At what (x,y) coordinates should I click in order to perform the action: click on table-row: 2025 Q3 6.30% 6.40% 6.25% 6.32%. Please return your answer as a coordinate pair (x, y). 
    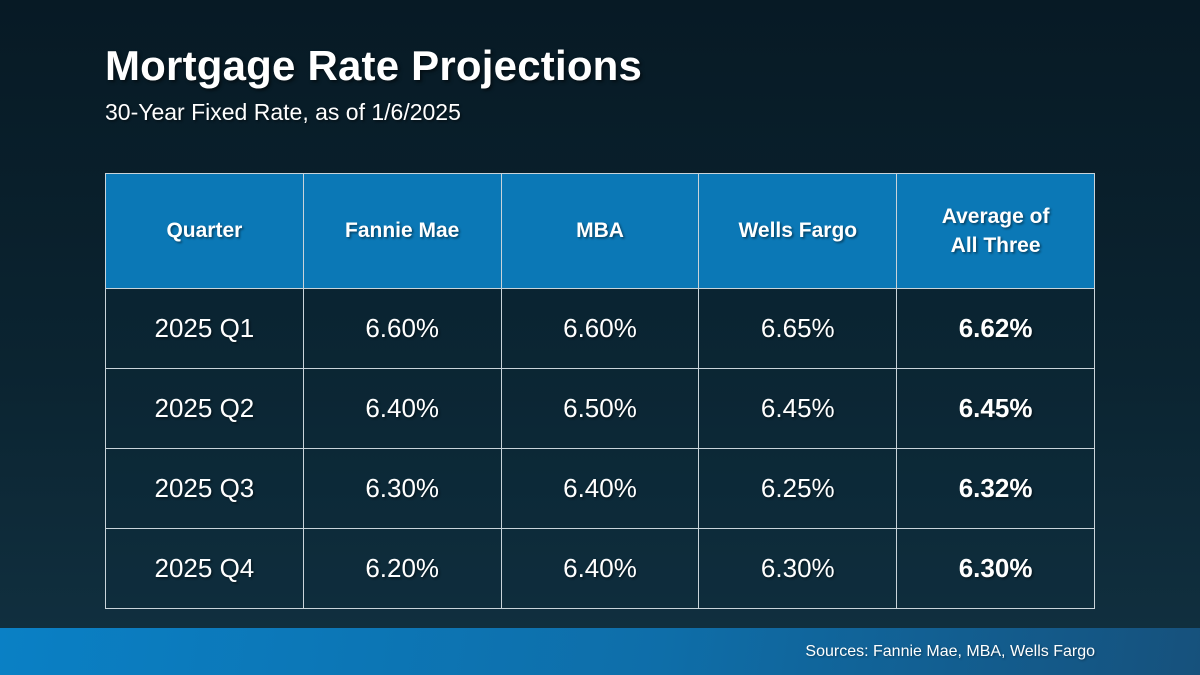
    Looking at the image, I should click on (600, 488).